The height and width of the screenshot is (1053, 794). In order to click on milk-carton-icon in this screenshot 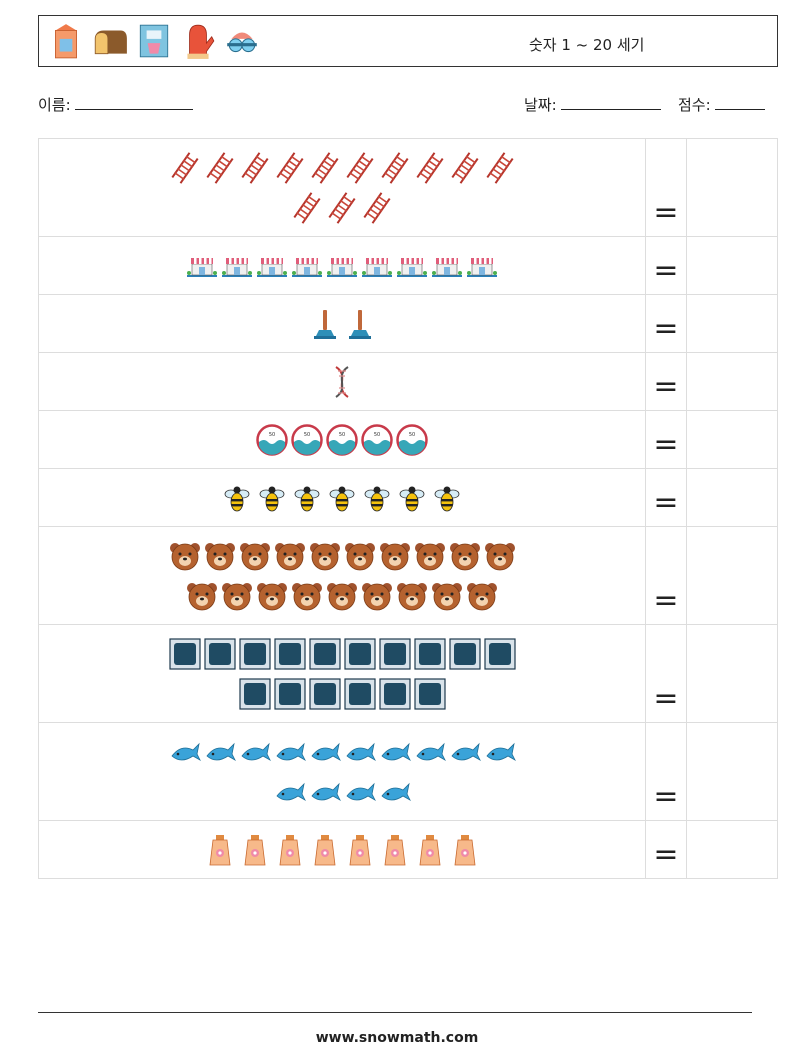, I will do `click(66, 41)`.